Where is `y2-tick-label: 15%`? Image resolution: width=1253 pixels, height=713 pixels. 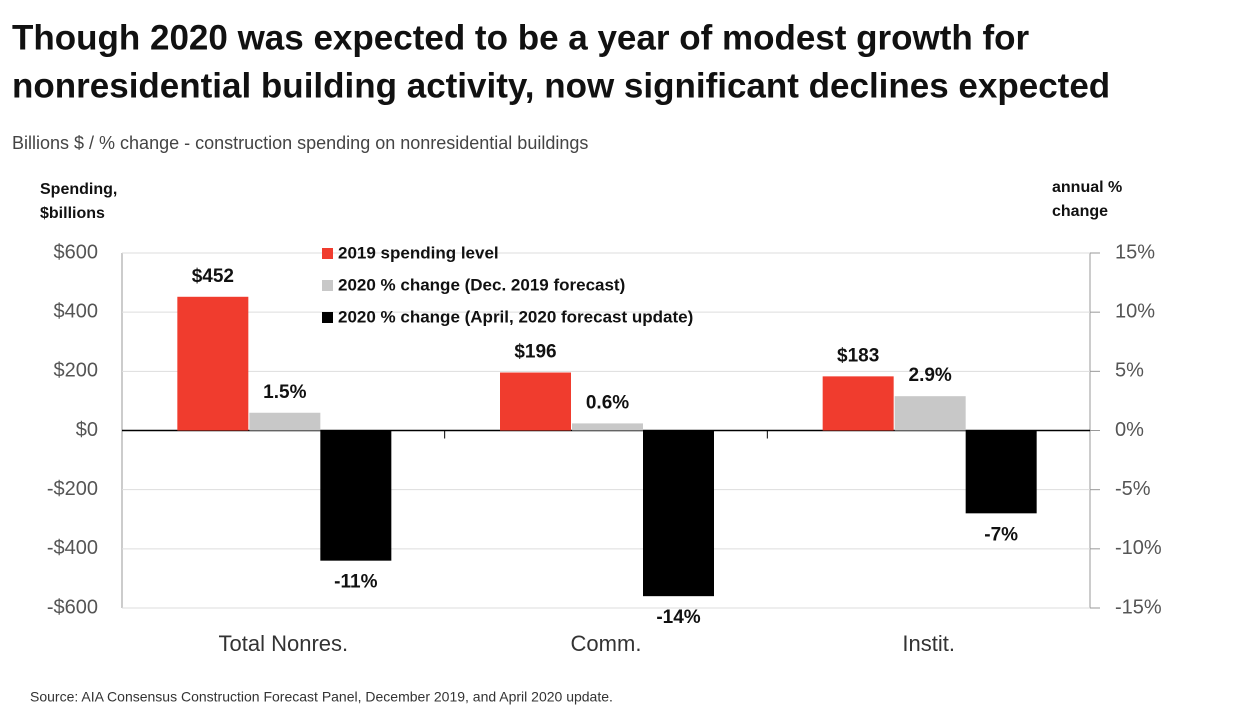
y2-tick-label: 15% is located at coordinates (1135, 252).